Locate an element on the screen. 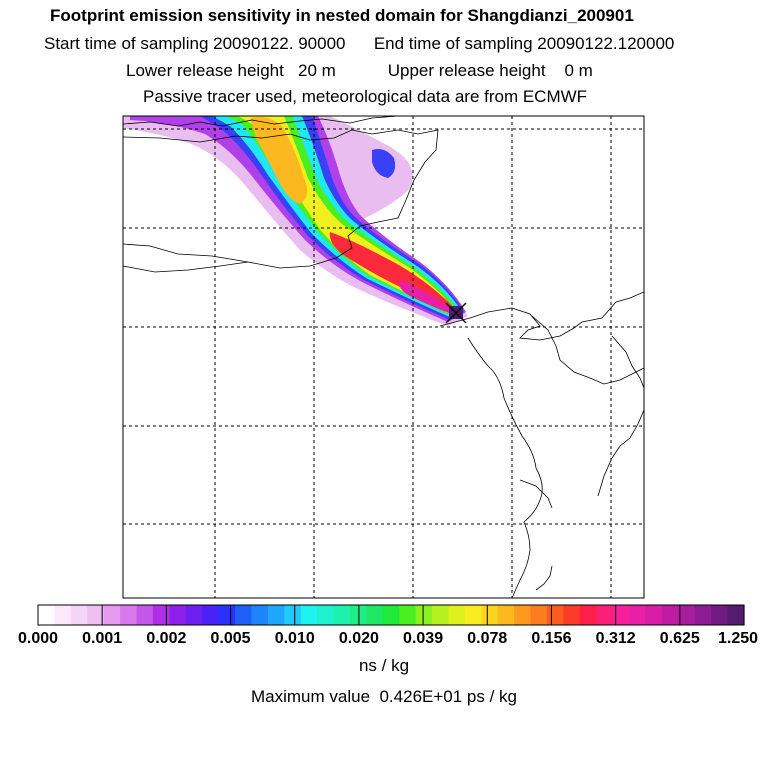 The height and width of the screenshot is (768, 768). colorbar is located at coordinates (391, 615).